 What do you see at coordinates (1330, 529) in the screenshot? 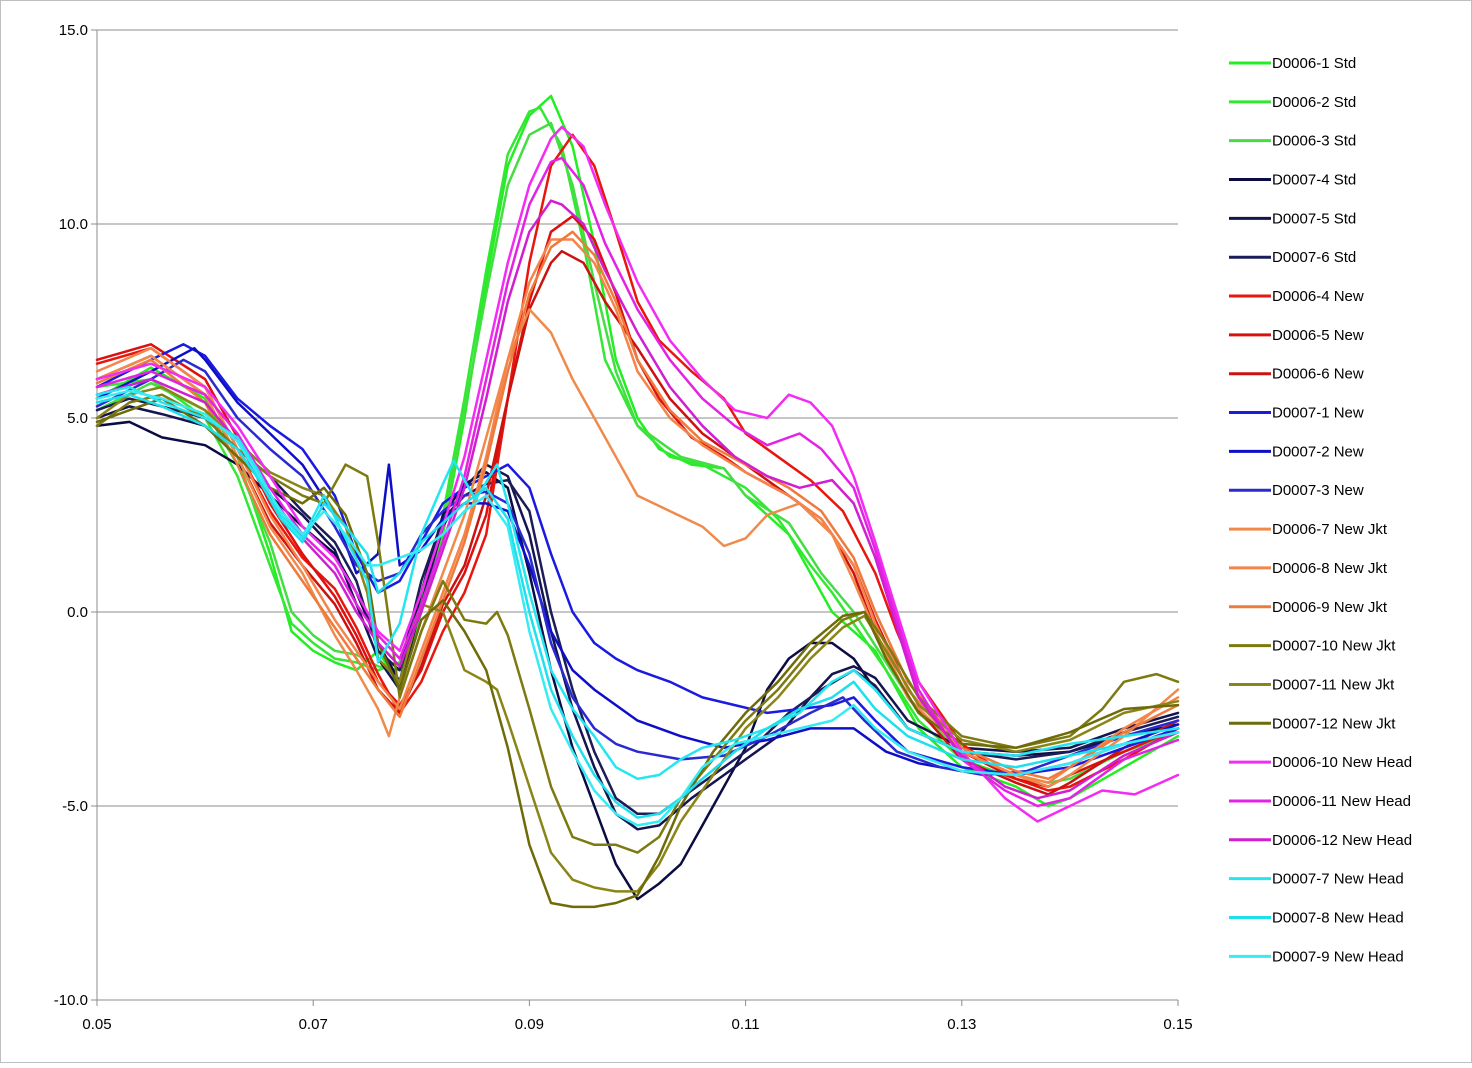
I see `legend-label: D0006-7 New Jkt` at bounding box center [1330, 529].